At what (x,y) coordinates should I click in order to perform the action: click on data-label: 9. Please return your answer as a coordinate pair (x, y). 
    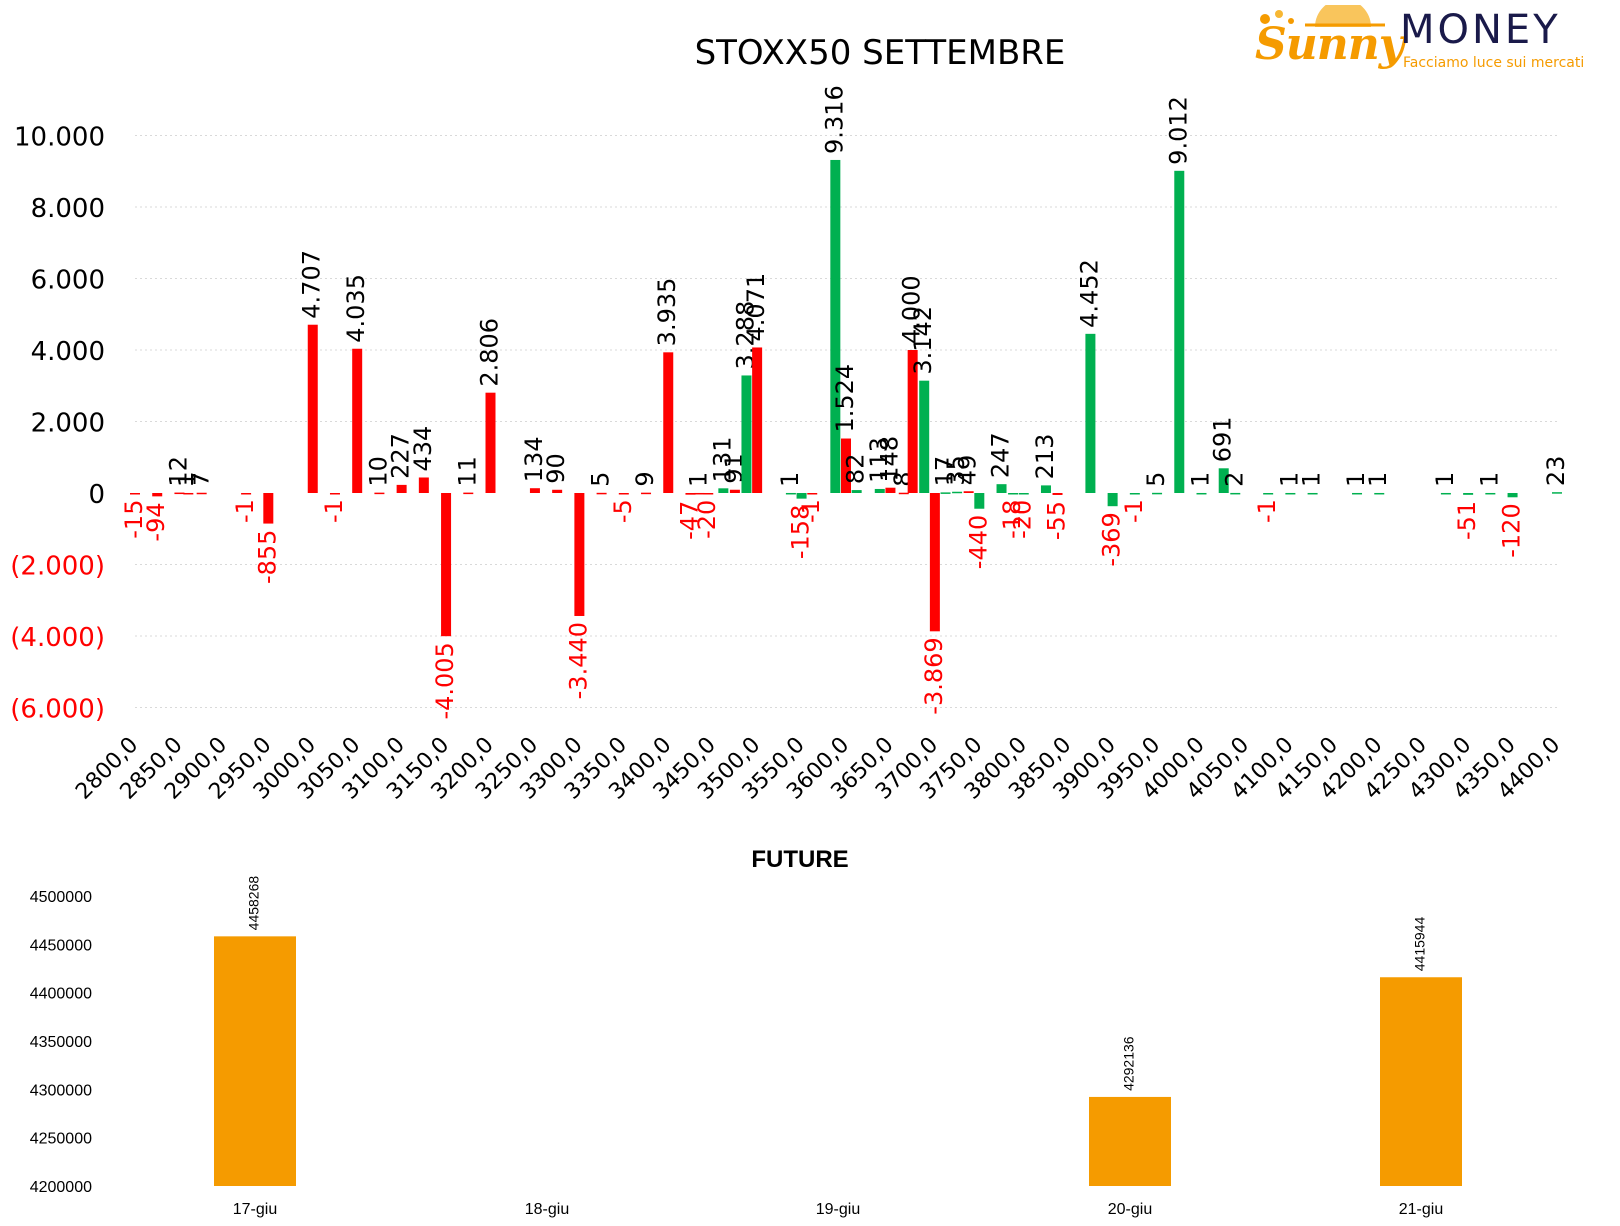
    Looking at the image, I should click on (645, 478).